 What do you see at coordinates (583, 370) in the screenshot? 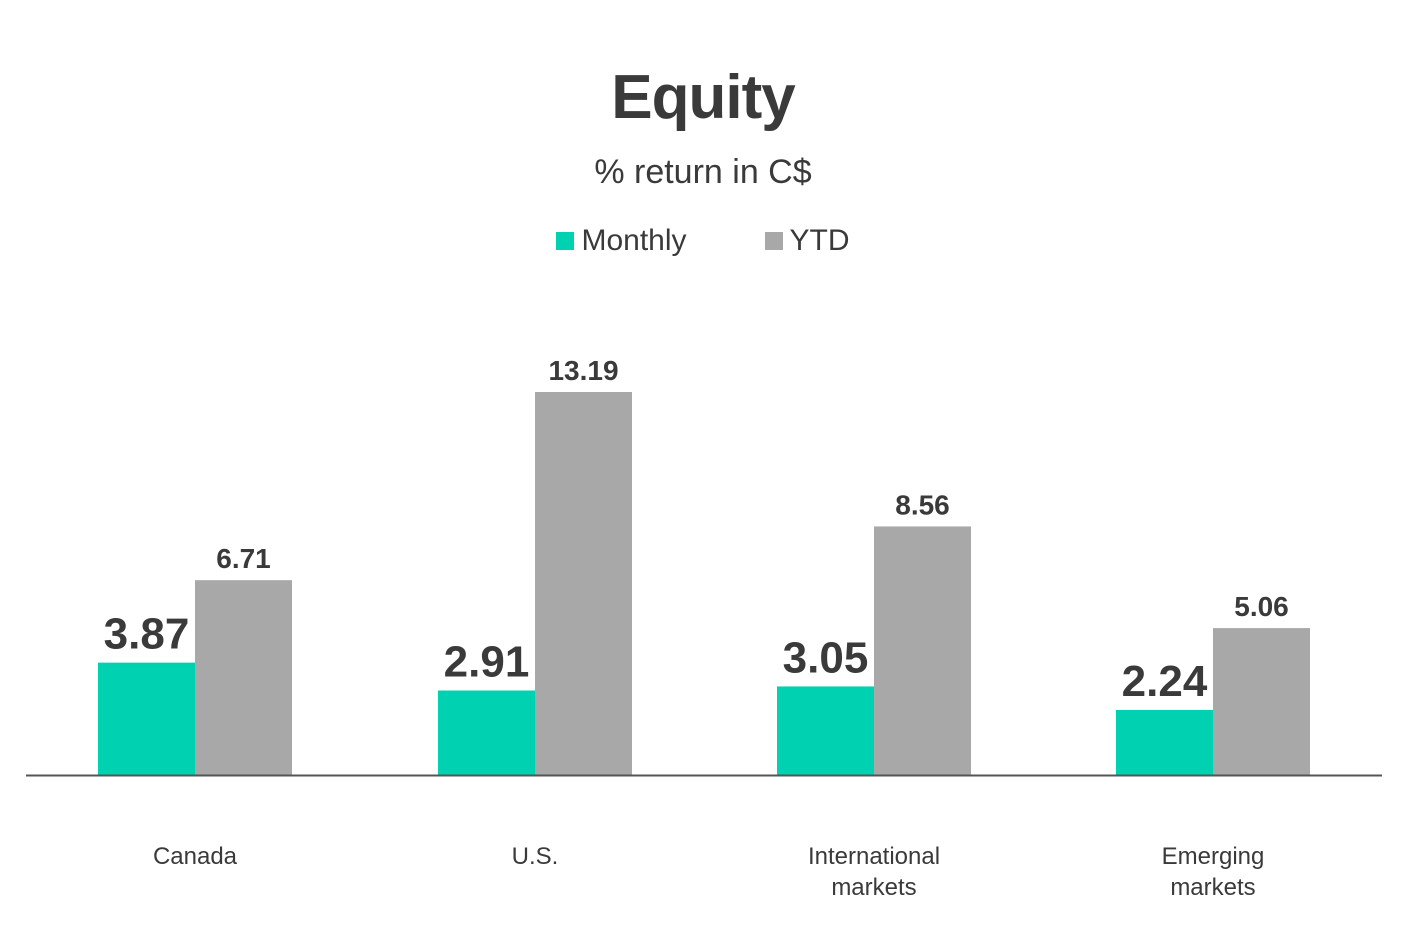
I see `data-label-ytd-1: 13.19` at bounding box center [583, 370].